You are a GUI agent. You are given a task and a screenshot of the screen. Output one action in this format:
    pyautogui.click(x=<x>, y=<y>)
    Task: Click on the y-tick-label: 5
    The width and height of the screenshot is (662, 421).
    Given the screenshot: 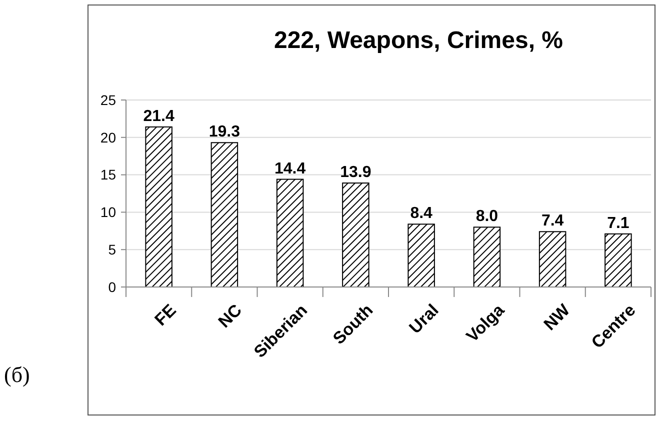 What is the action you would take?
    pyautogui.click(x=112, y=250)
    